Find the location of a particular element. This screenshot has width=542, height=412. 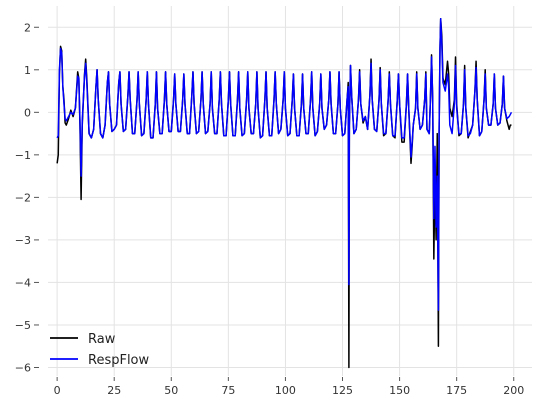

y-tick-label: 0 is located at coordinates (27, 112).